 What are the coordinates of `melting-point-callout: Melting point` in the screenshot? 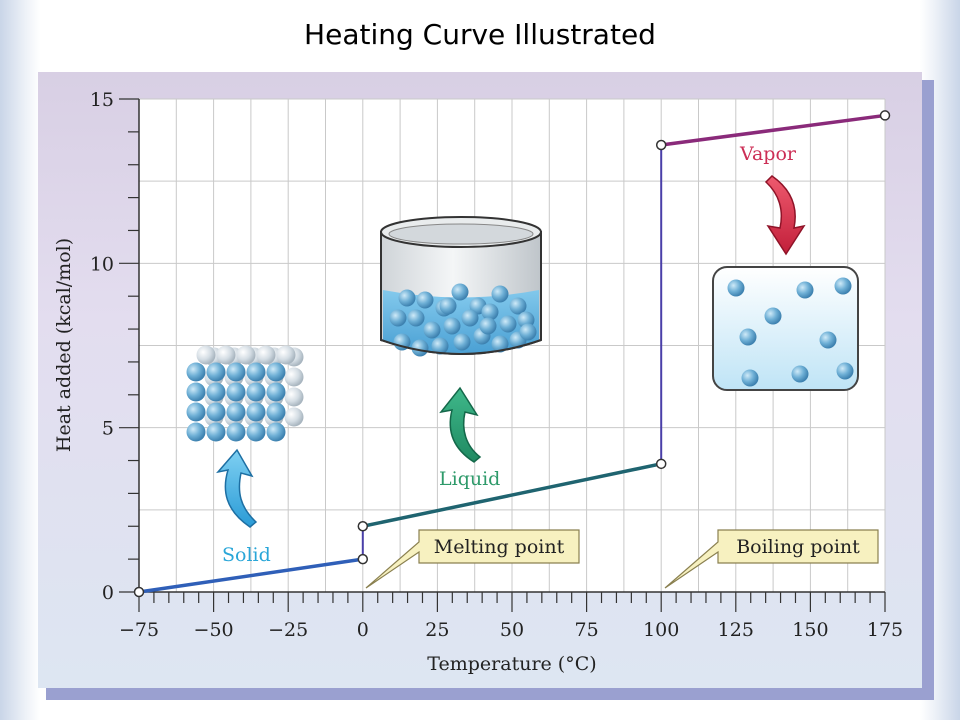 It's located at (472, 559).